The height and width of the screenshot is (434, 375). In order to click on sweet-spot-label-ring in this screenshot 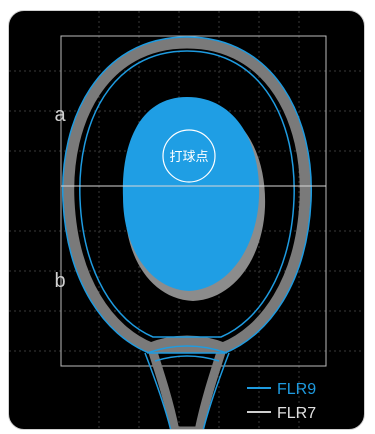, I will do `click(189, 156)`.